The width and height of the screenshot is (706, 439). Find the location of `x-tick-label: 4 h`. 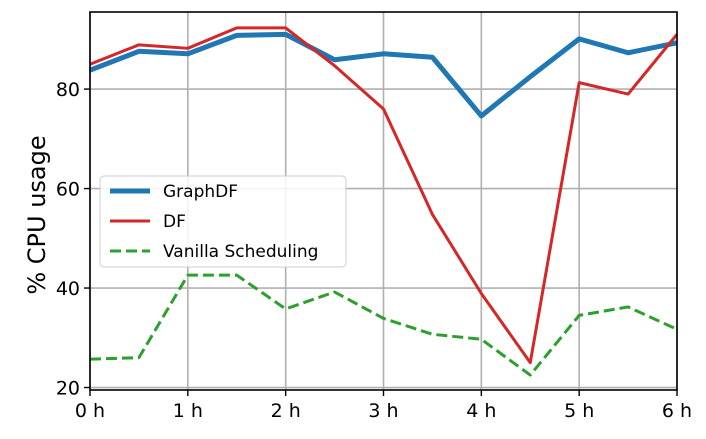

x-tick-label: 4 h is located at coordinates (481, 411).